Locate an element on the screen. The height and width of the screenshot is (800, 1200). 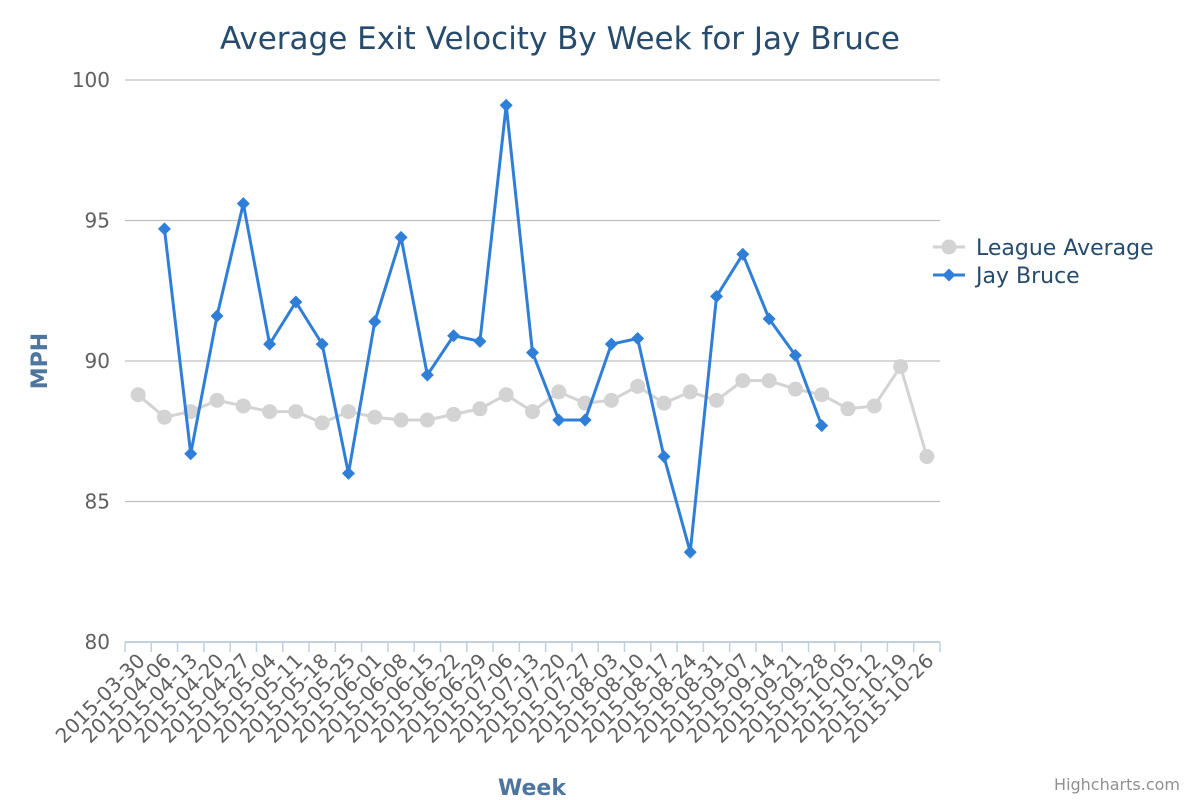
y-tick-label: 85 is located at coordinates (97, 502).